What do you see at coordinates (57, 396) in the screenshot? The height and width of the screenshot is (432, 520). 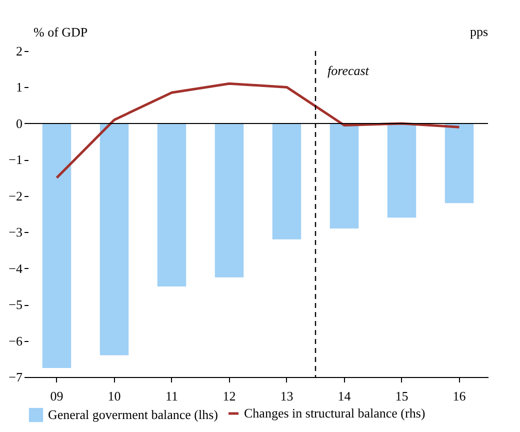 I see `x-tick-label: 09` at bounding box center [57, 396].